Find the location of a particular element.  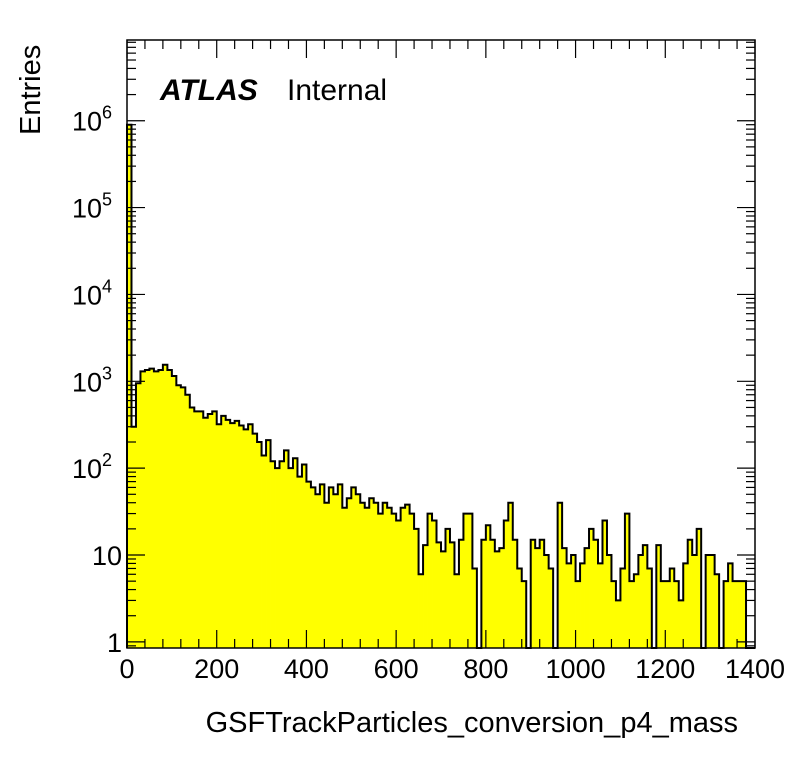

internal-label: Internal is located at coordinates (337, 90).